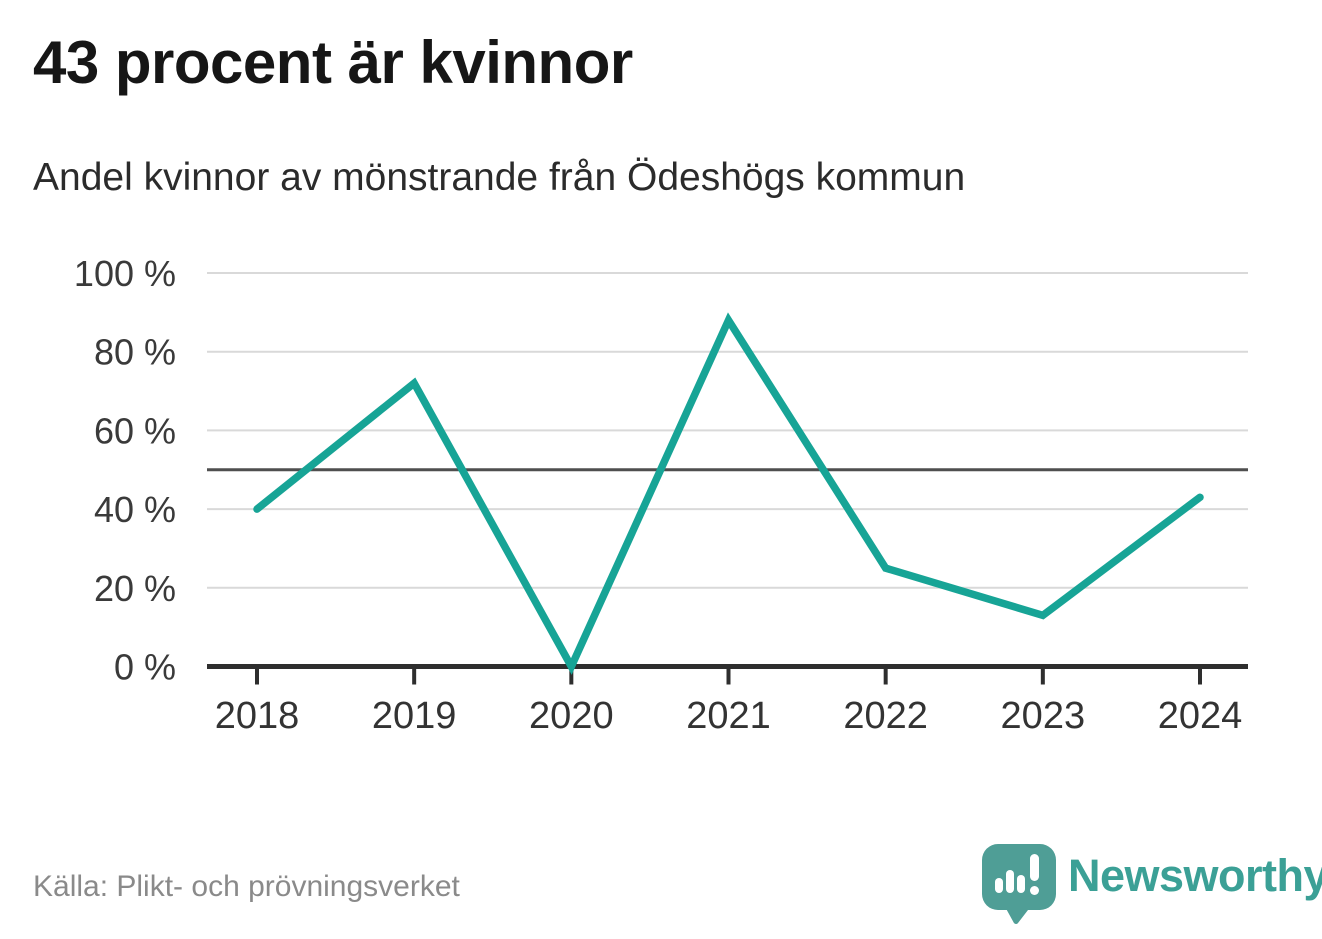 The height and width of the screenshot is (939, 1322). Describe the element at coordinates (1019, 884) in the screenshot. I see `bar-chart-speech-bubble-icon` at that location.